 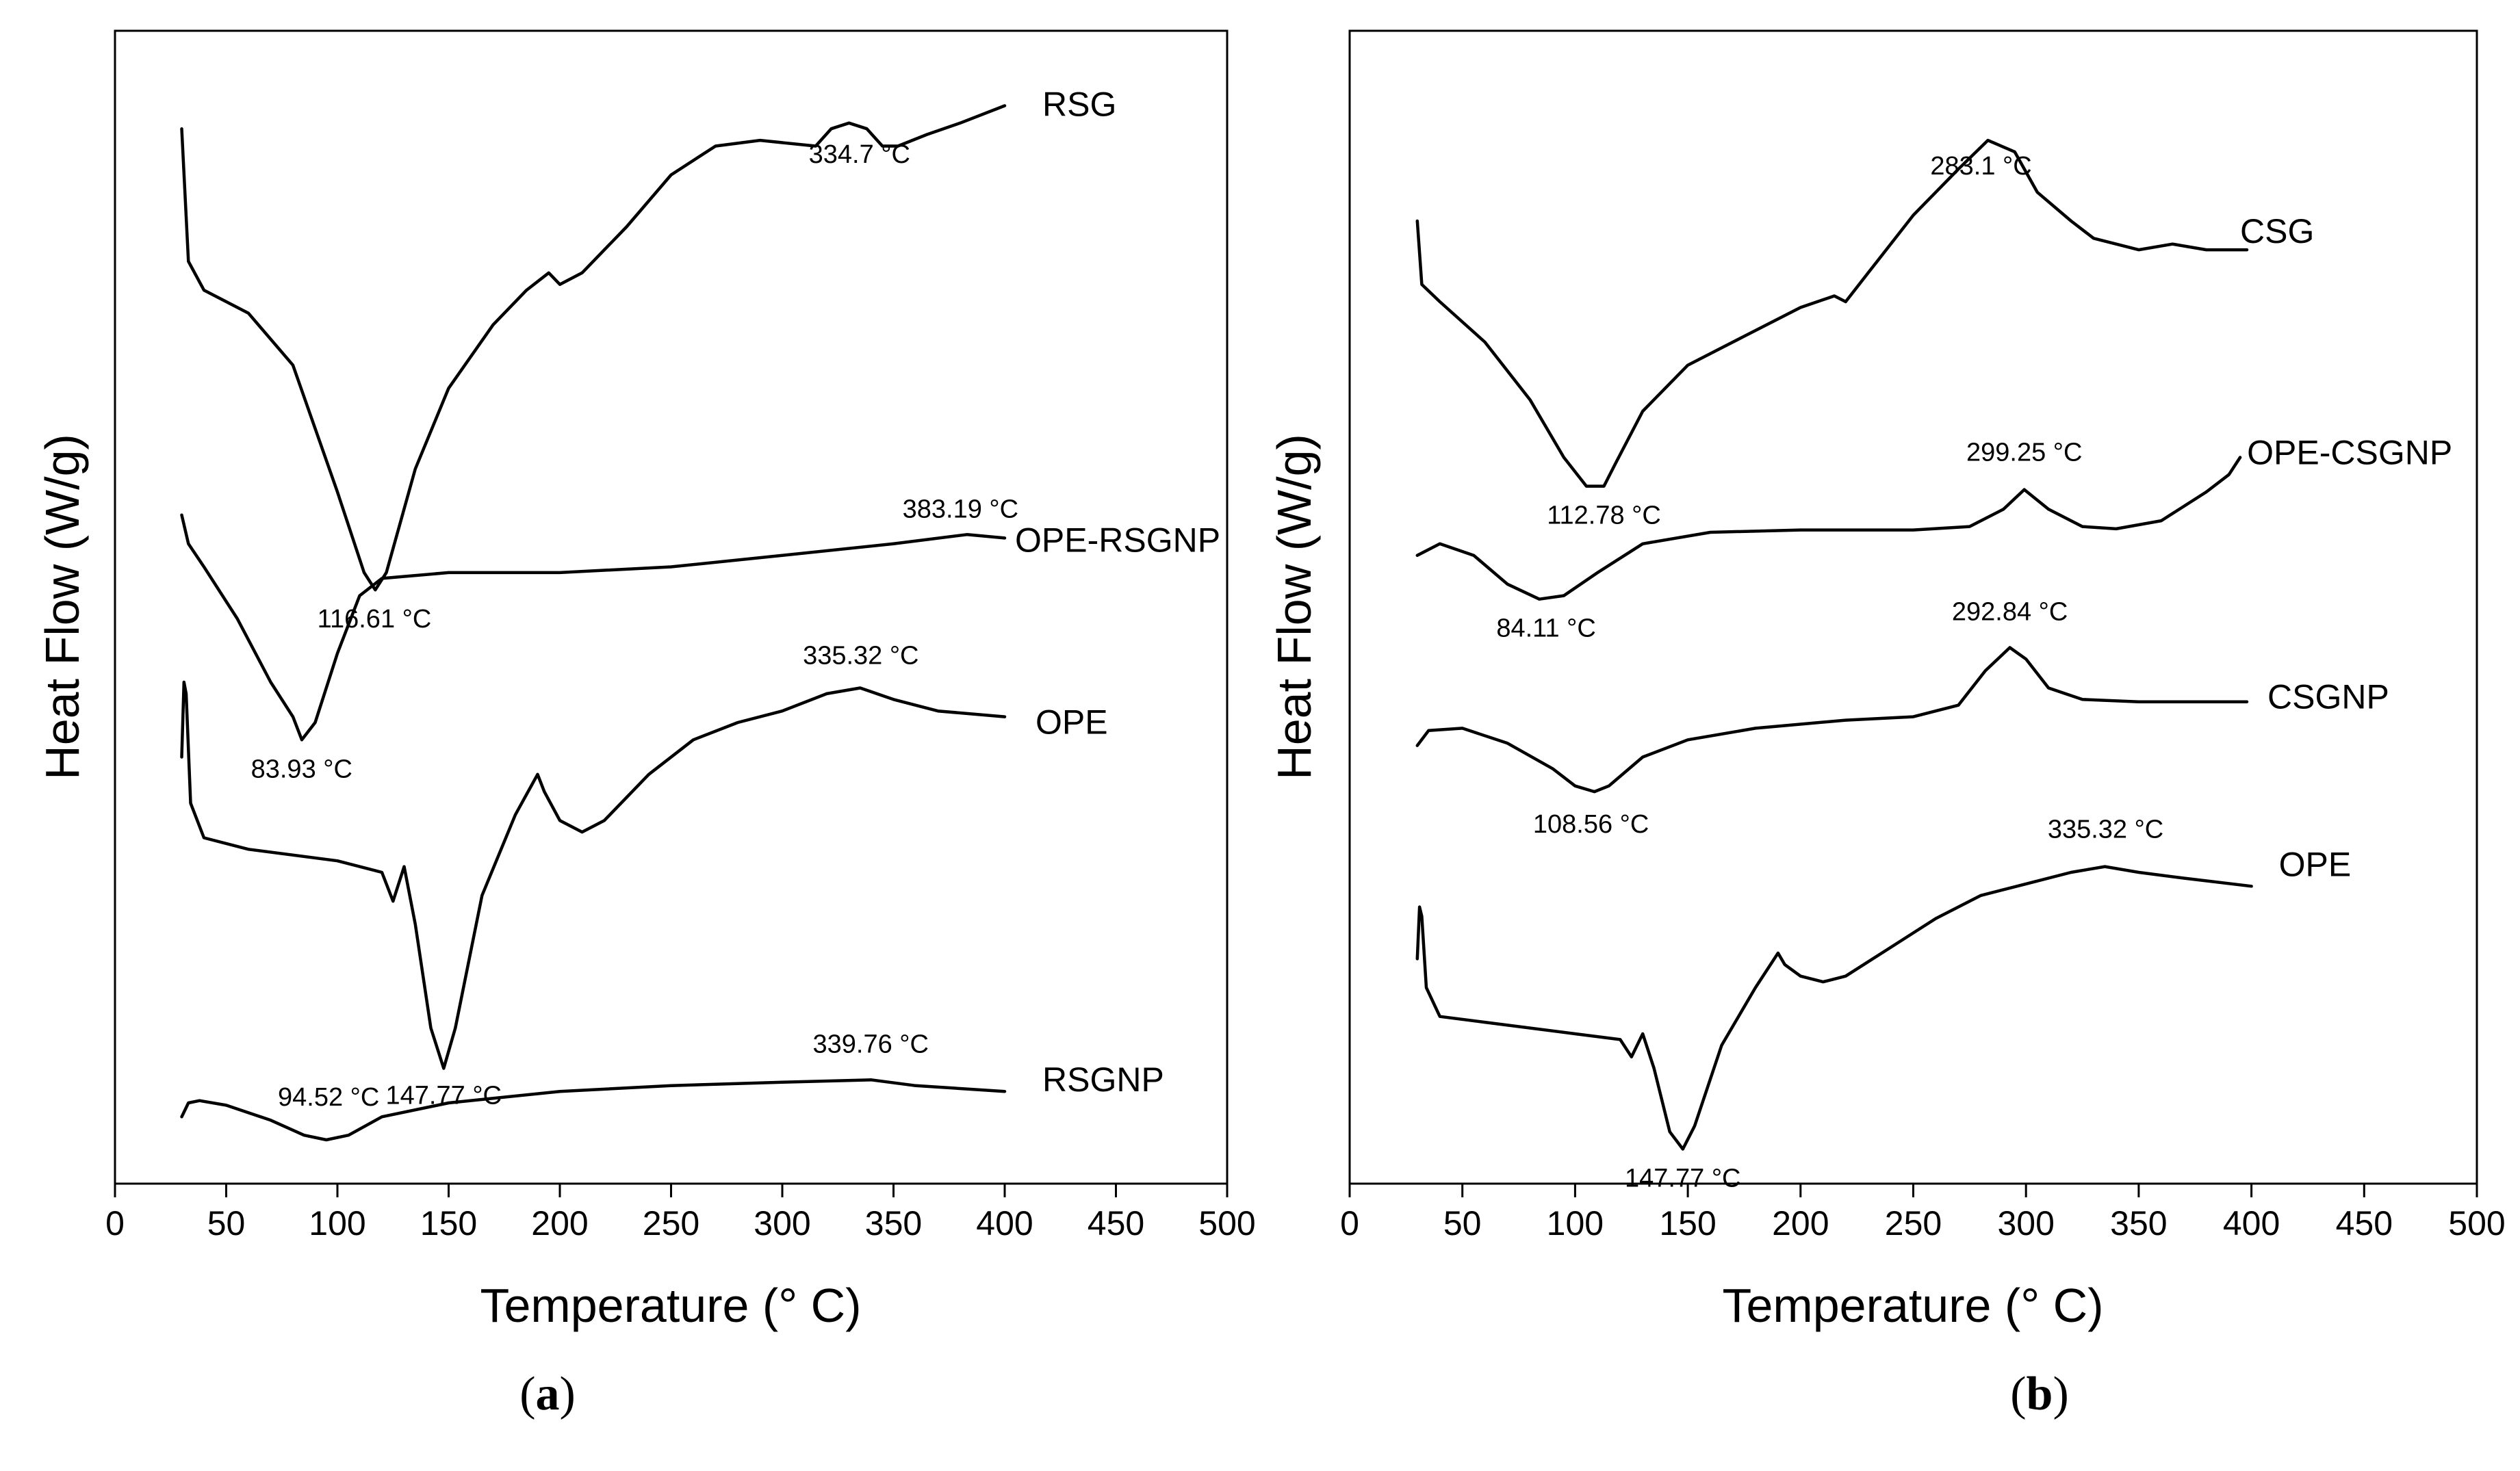 I want to click on series-line-csgnp, so click(x=1832, y=720).